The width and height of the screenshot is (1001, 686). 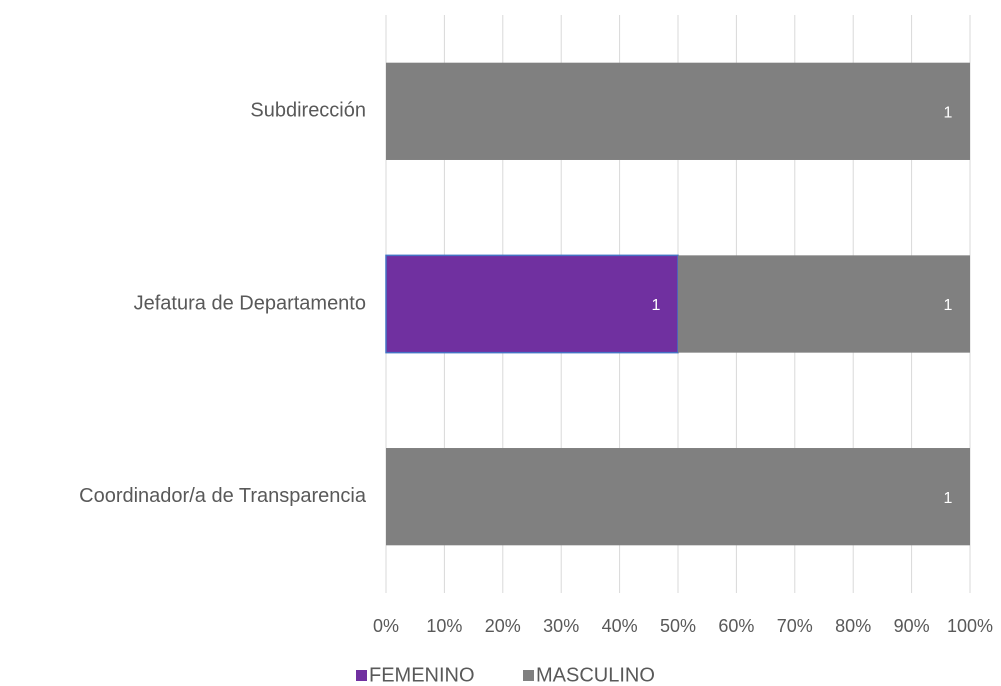 What do you see at coordinates (736, 626) in the screenshot?
I see `x-tick-label: 60%` at bounding box center [736, 626].